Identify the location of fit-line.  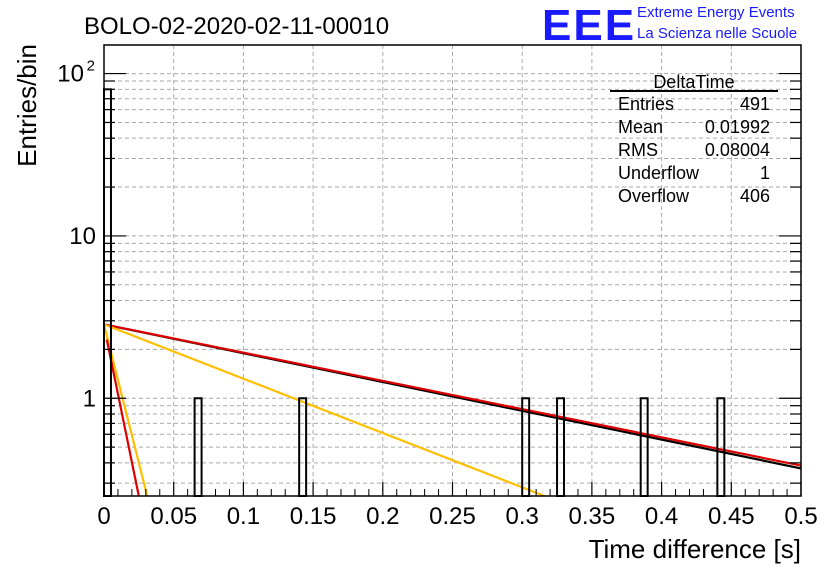
(122, 418).